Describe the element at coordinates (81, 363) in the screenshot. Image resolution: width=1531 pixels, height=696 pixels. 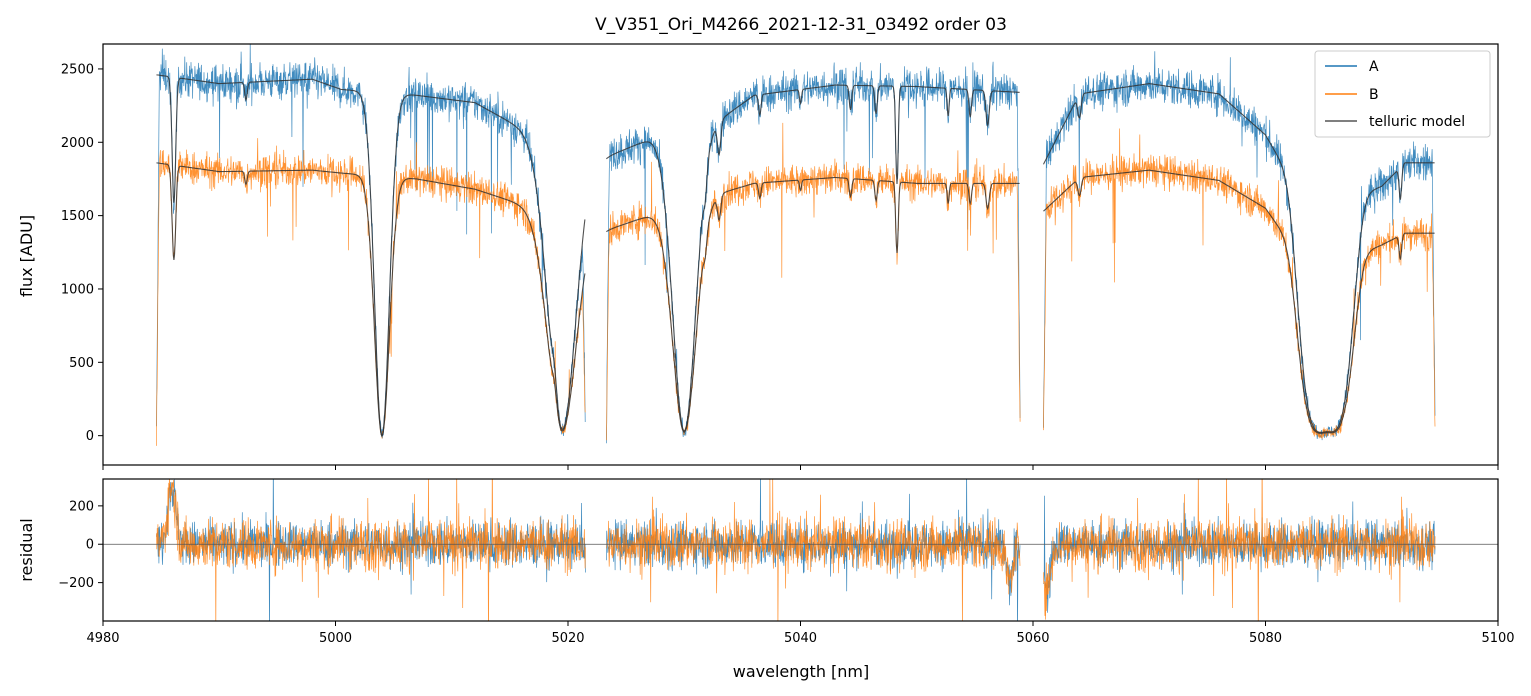
I see `flux-y-tick-label-500: 500` at that location.